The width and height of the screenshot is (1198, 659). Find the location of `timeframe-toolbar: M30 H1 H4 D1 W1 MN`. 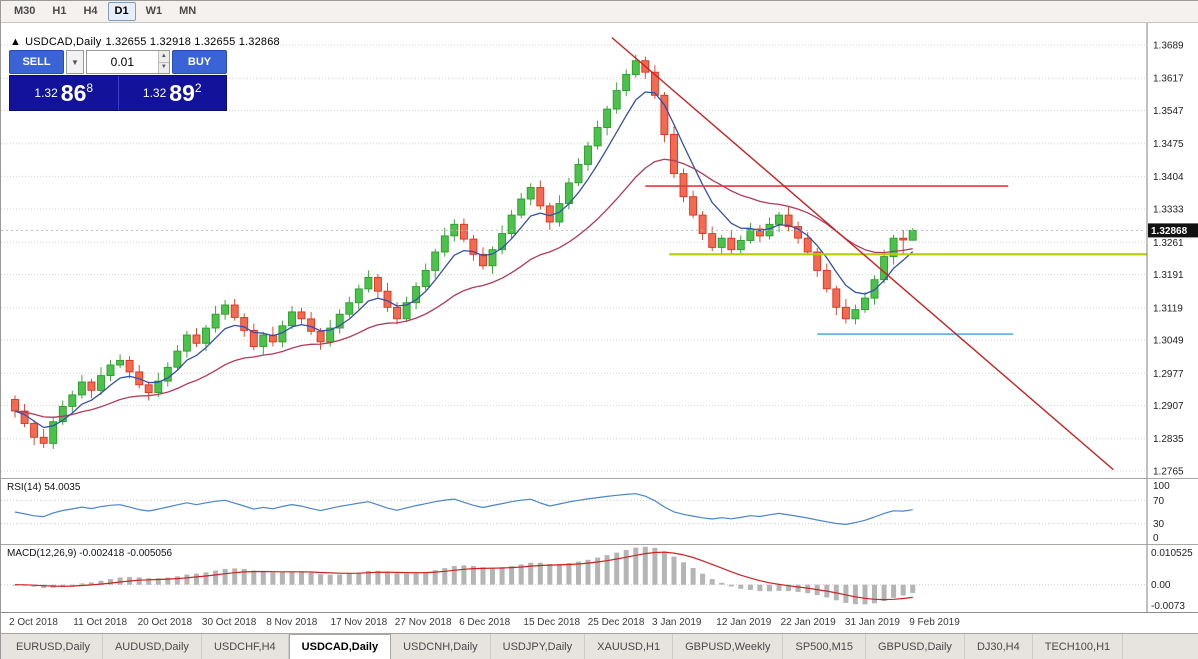

timeframe-toolbar: M30 H1 H4 D1 W1 MN is located at coordinates (599, 12).